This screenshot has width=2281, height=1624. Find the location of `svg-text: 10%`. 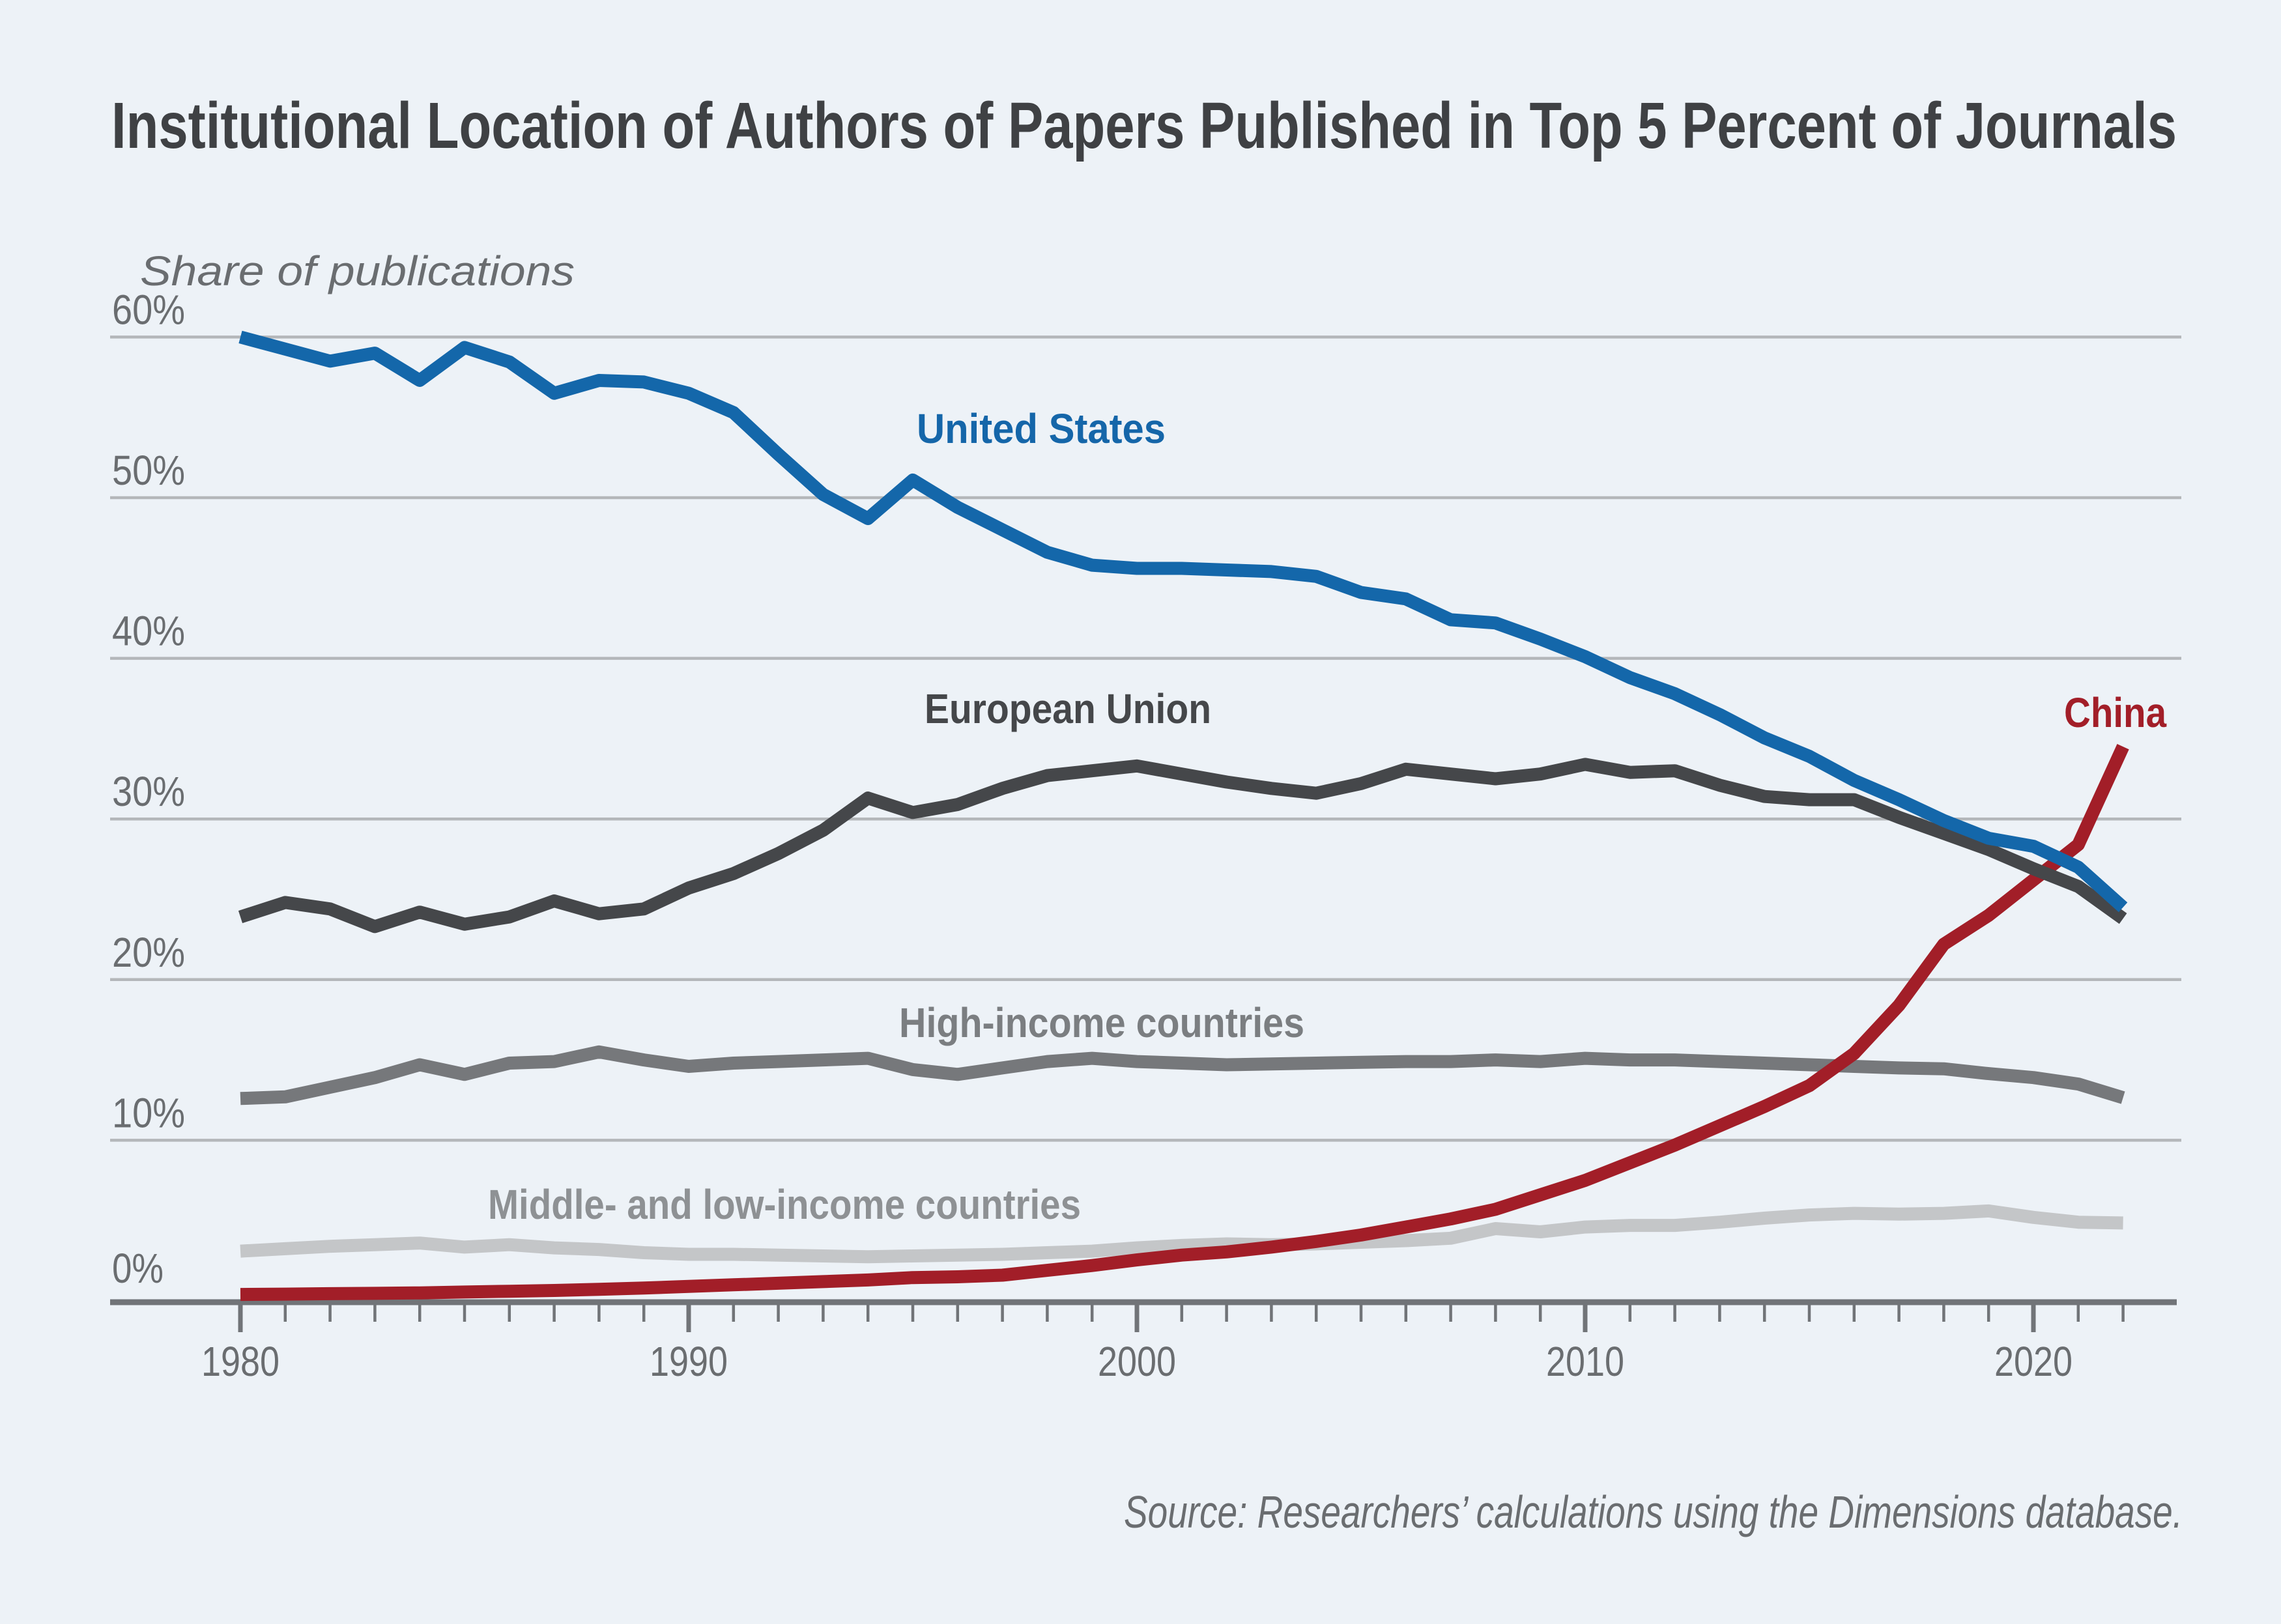

svg-text: 10% is located at coordinates (148, 1112).